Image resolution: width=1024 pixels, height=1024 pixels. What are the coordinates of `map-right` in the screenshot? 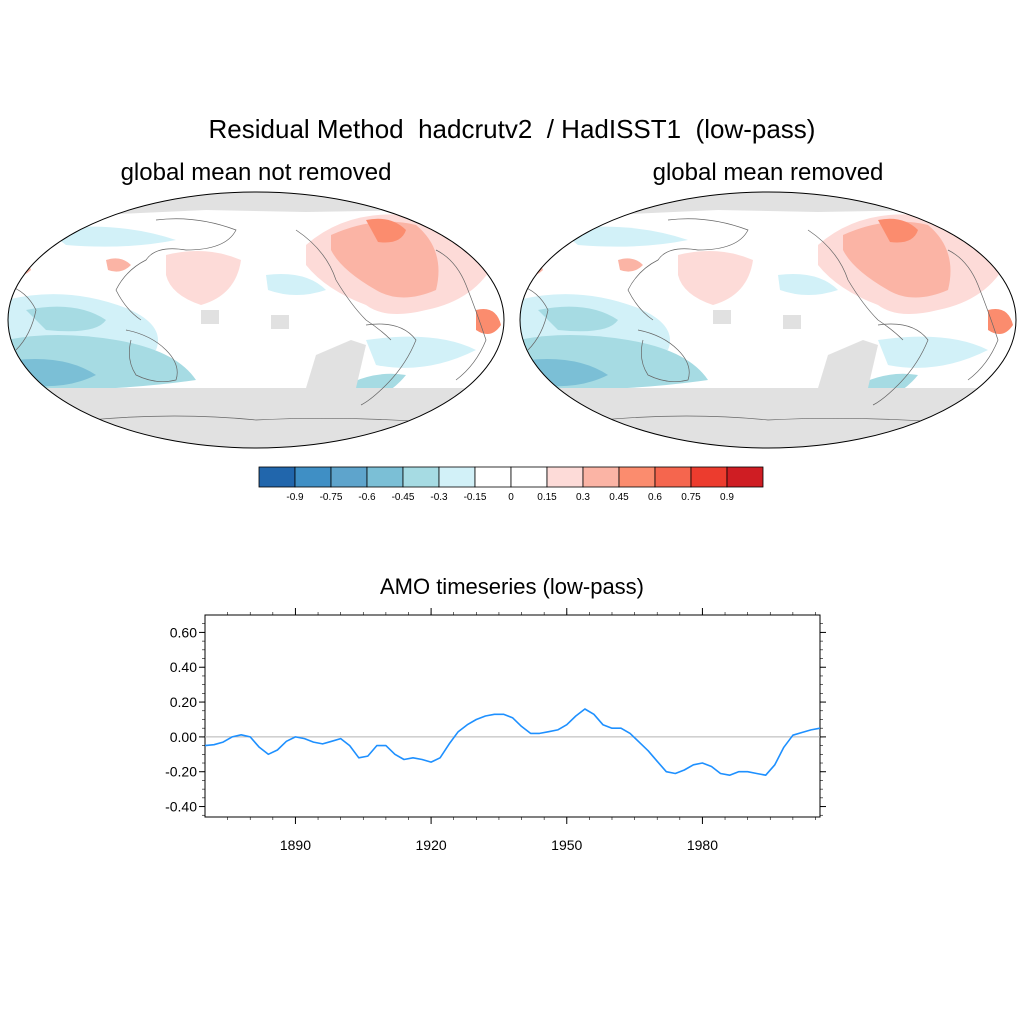 It's located at (768, 320).